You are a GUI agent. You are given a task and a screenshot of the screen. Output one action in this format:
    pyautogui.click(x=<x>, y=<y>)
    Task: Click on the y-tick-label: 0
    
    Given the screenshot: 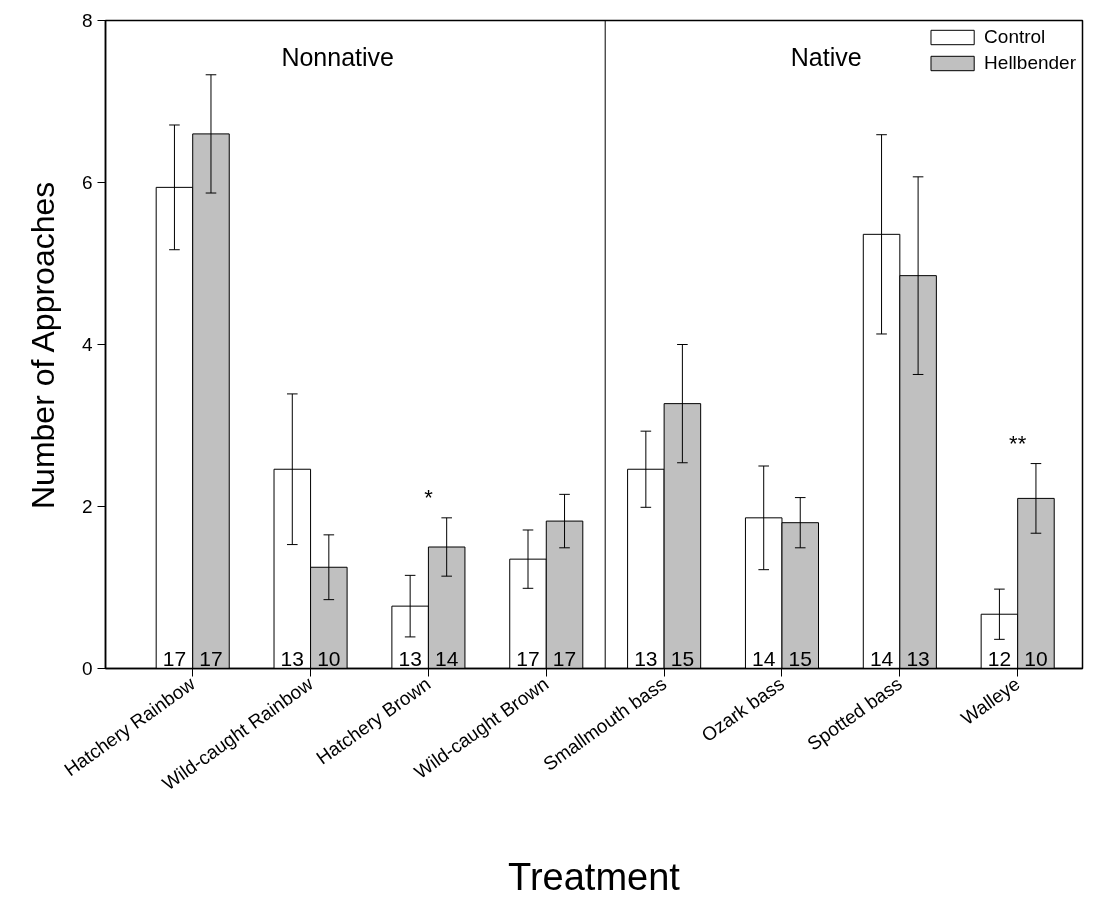 What is the action you would take?
    pyautogui.click(x=87, y=668)
    